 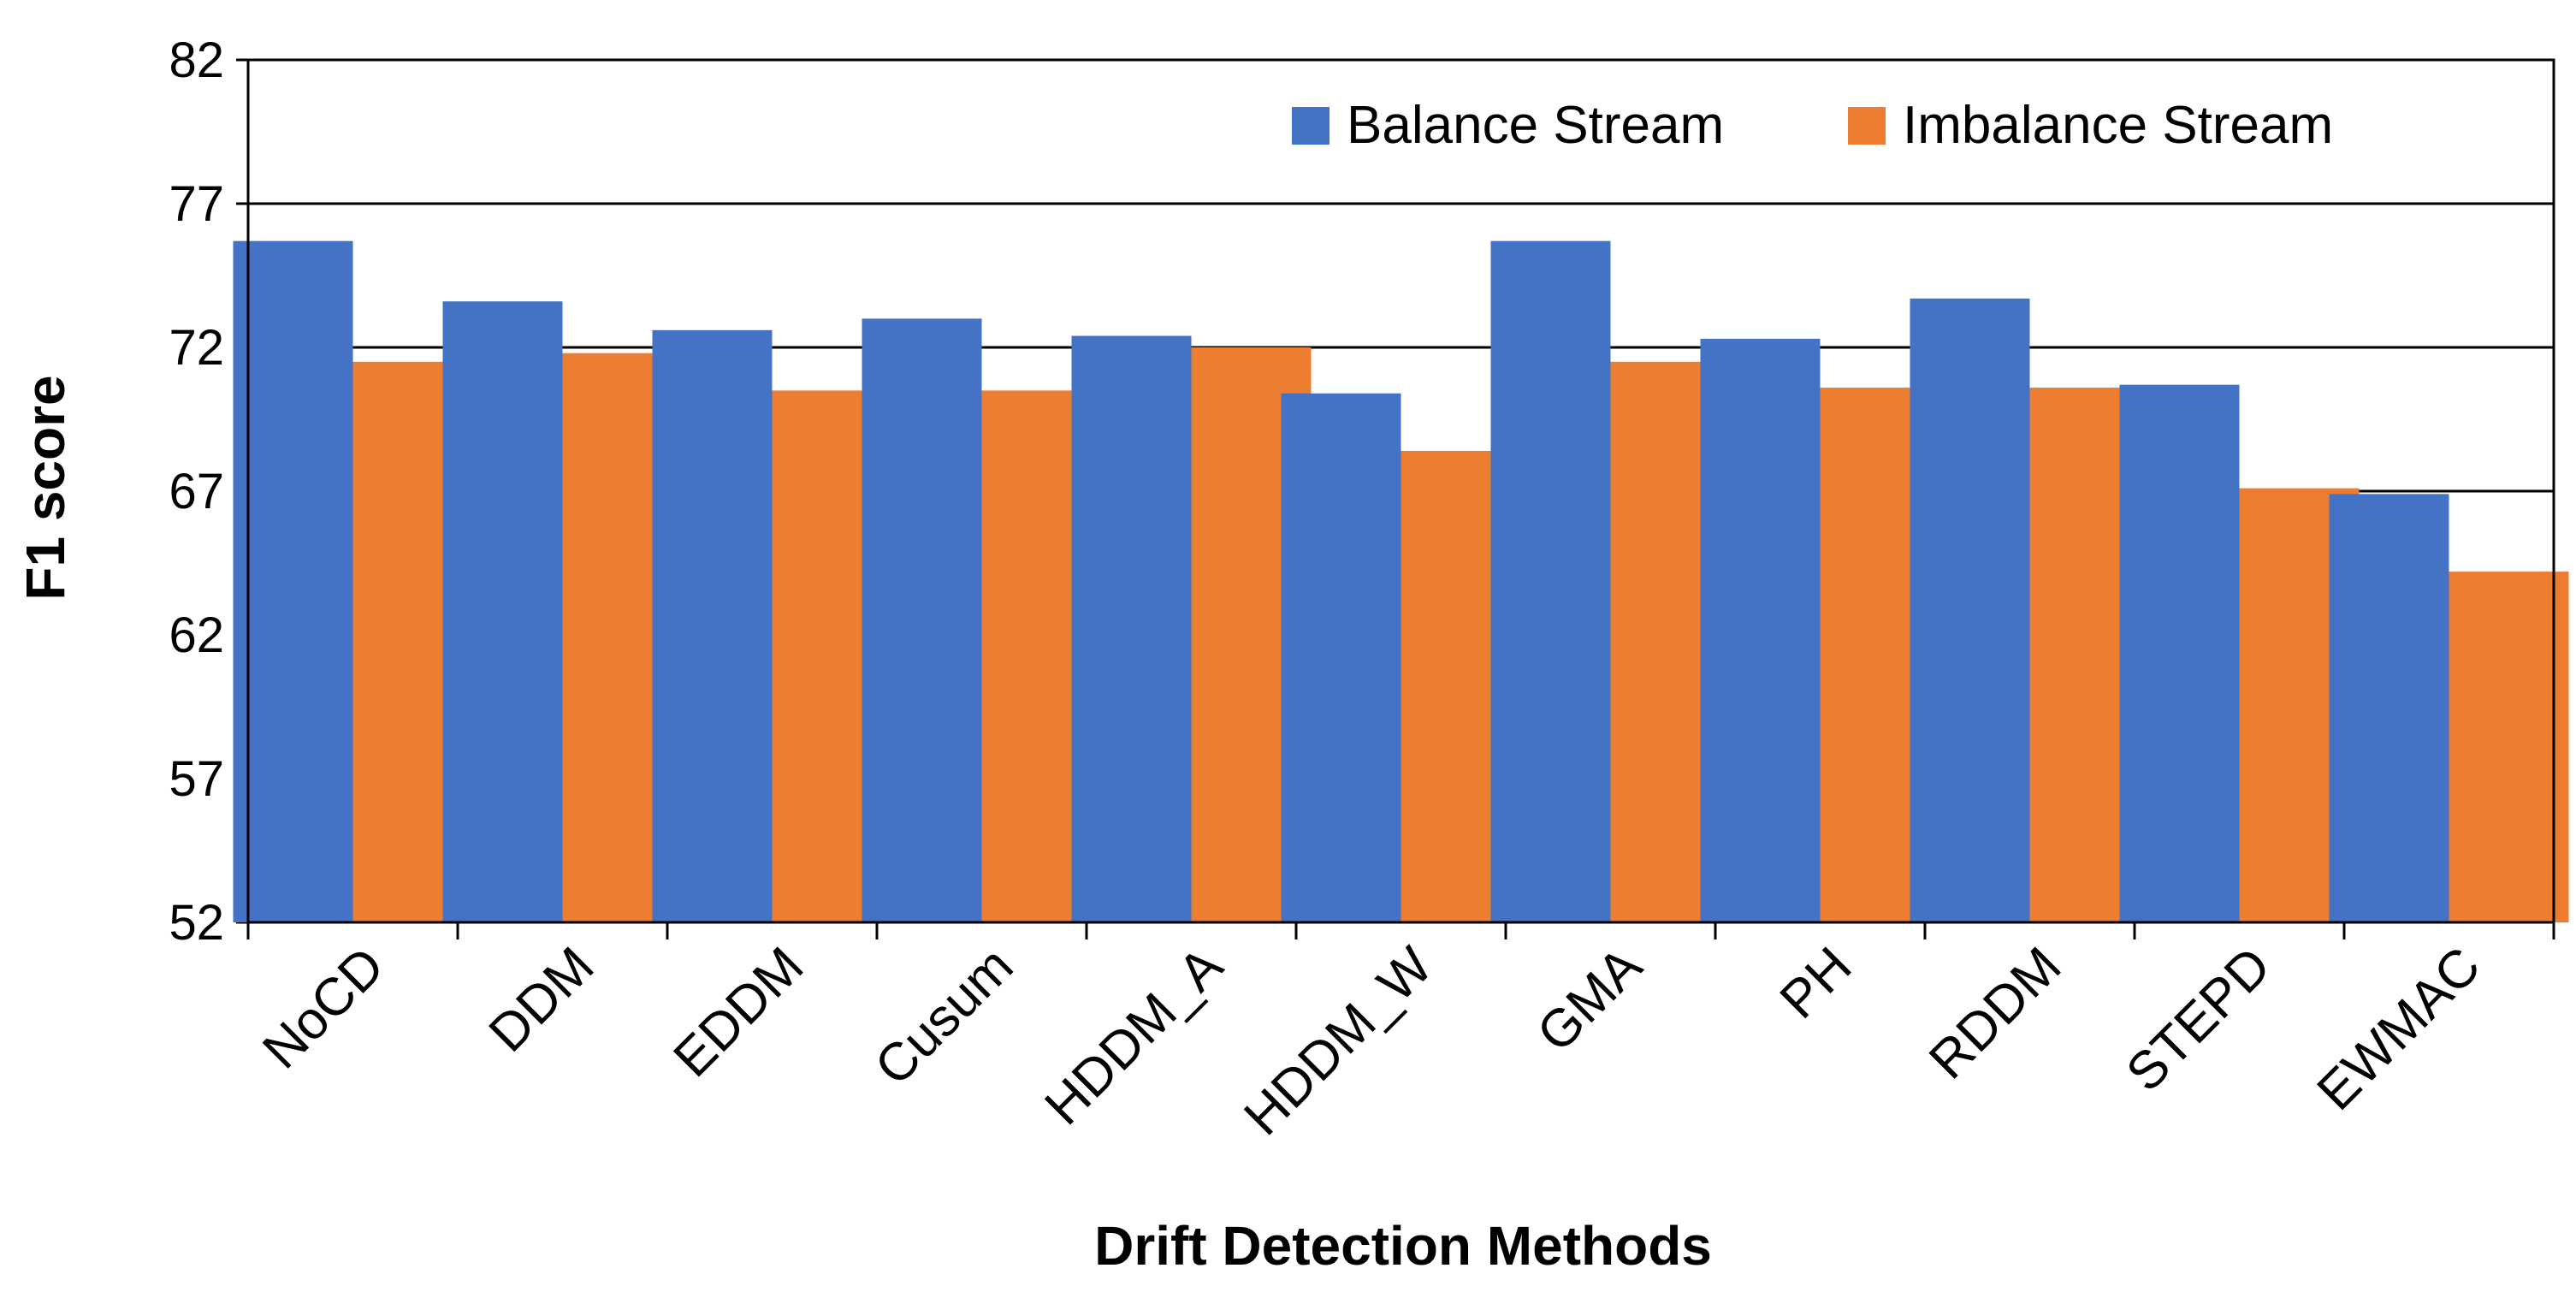 I want to click on x-tick-label-stepd: STEPD, so click(x=2198, y=1019).